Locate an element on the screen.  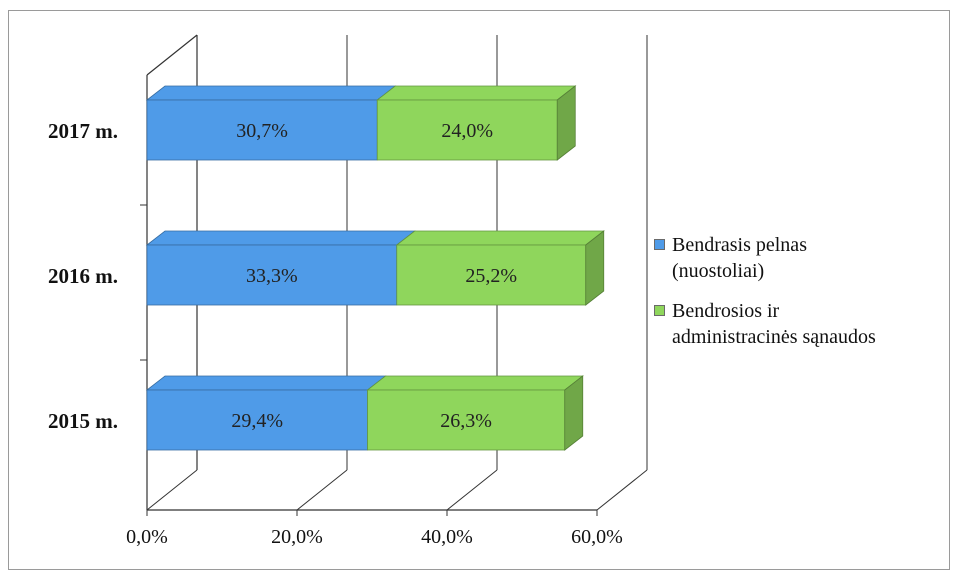
data-label: 33,3% is located at coordinates (272, 276).